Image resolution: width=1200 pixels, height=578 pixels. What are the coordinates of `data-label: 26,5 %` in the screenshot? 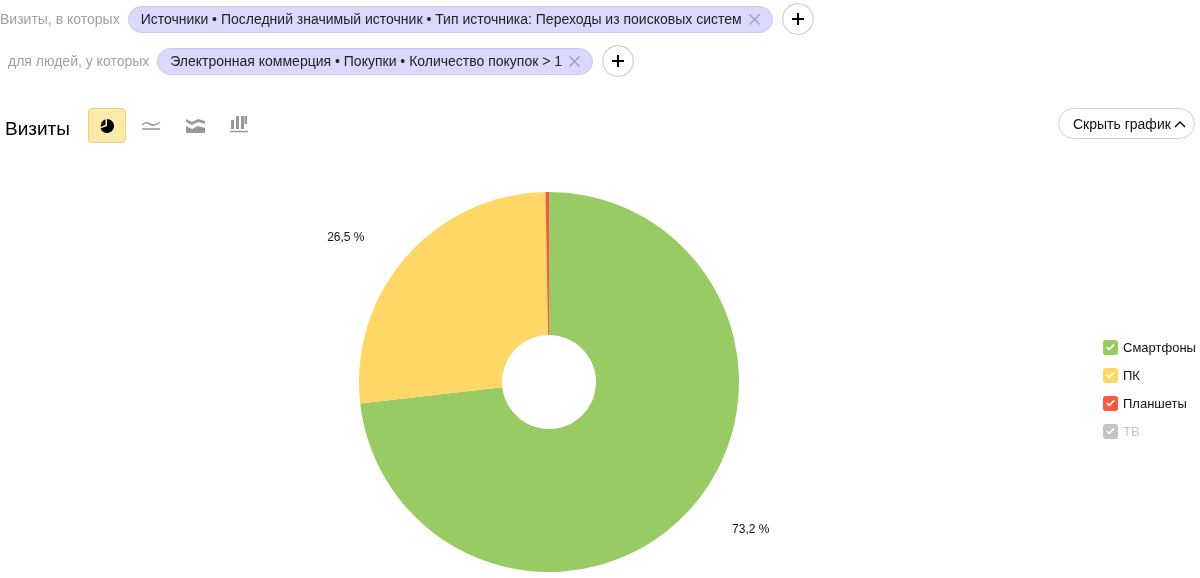 It's located at (346, 237).